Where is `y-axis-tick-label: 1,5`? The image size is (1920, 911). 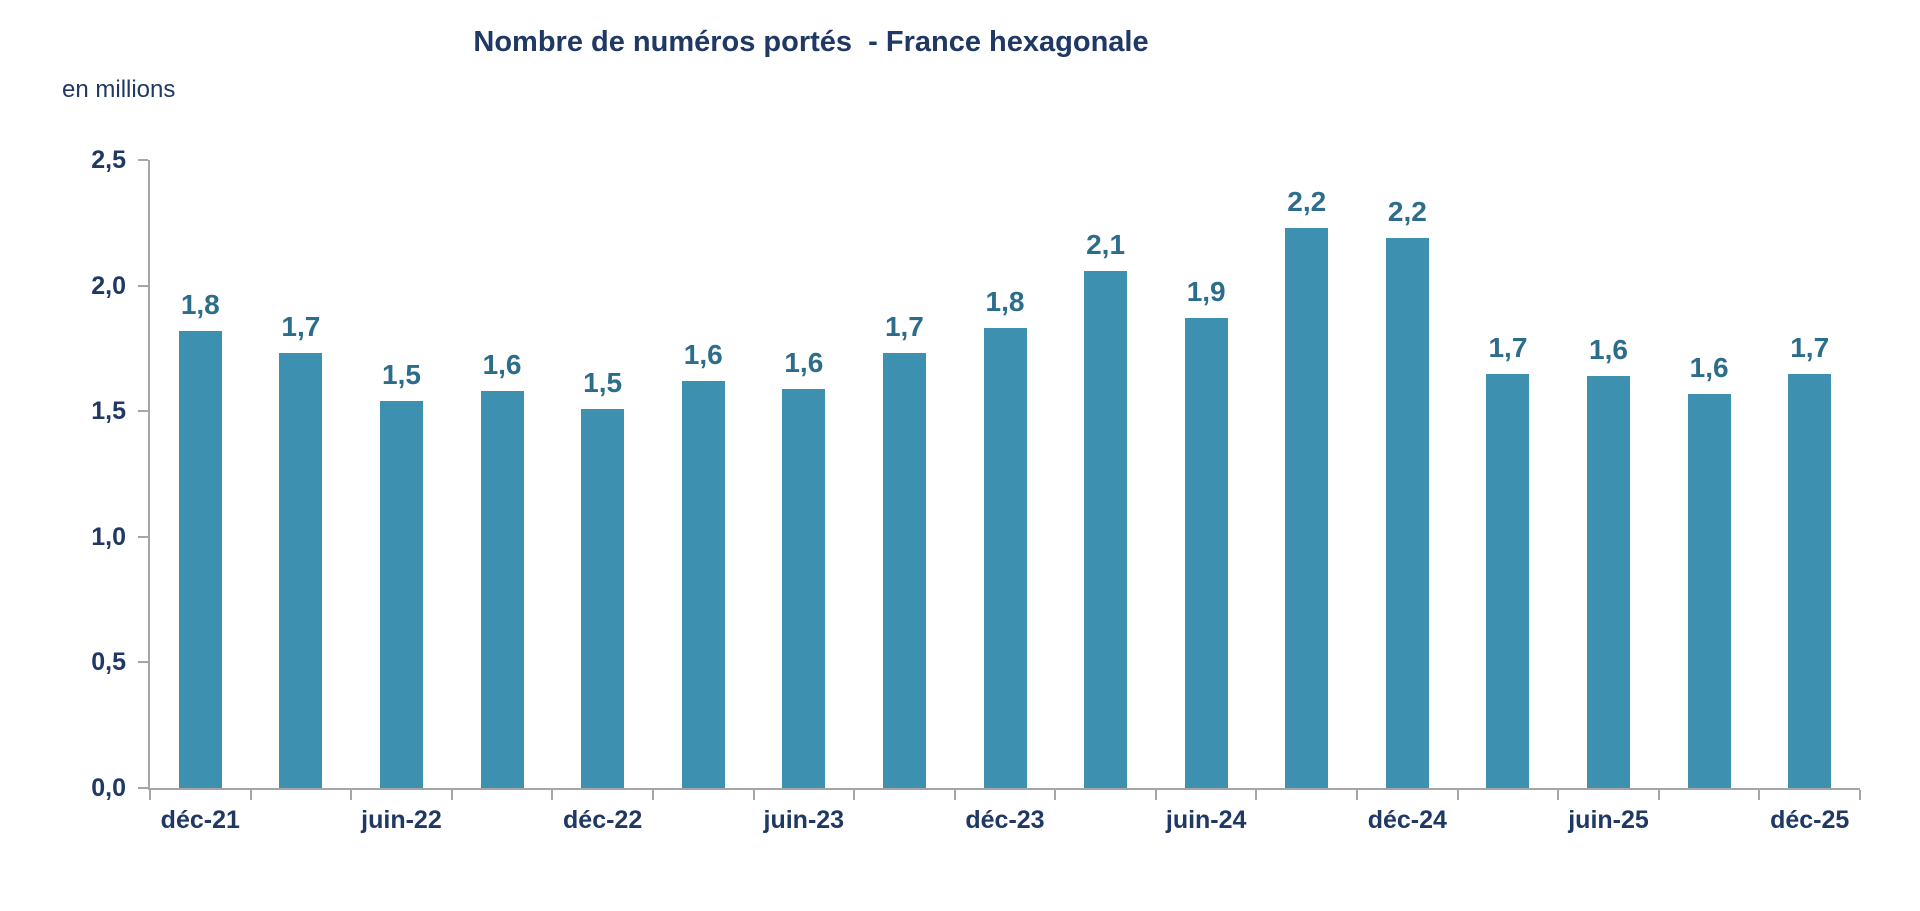 y-axis-tick-label: 1,5 is located at coordinates (108, 411).